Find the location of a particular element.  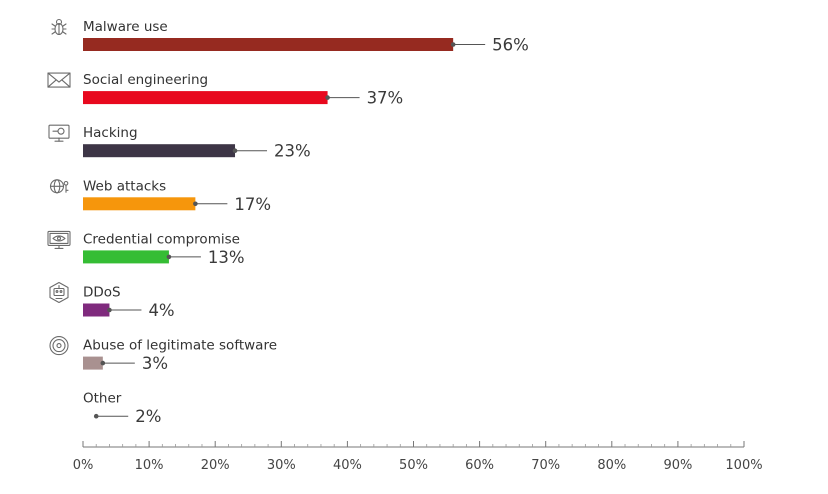

value-label: 37% is located at coordinates (385, 98).